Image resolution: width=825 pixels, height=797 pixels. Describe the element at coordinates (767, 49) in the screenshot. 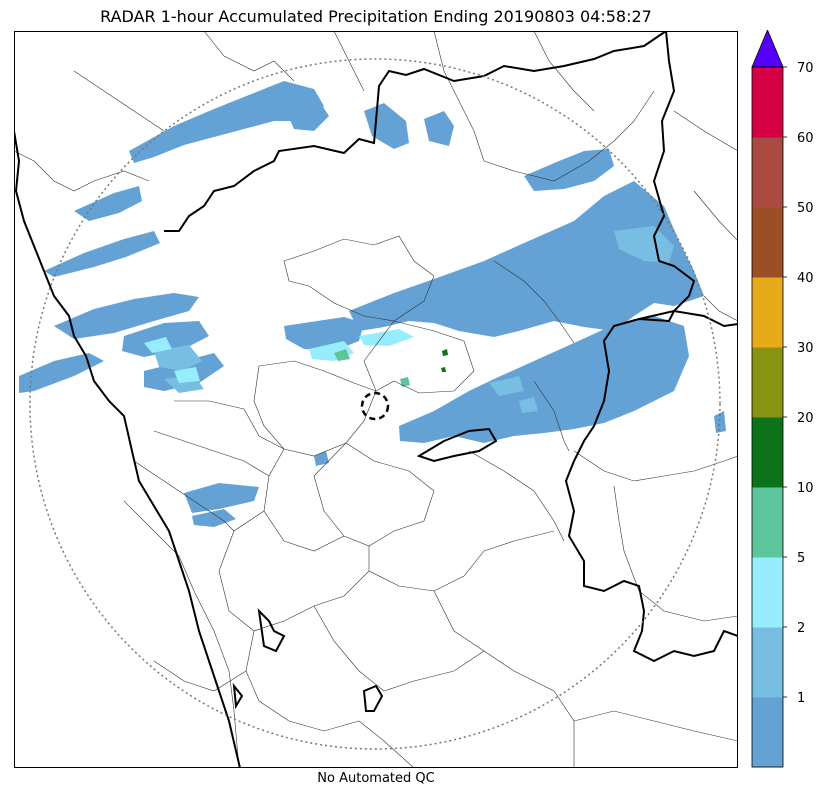

I see `colorbar-extend-arrow` at that location.